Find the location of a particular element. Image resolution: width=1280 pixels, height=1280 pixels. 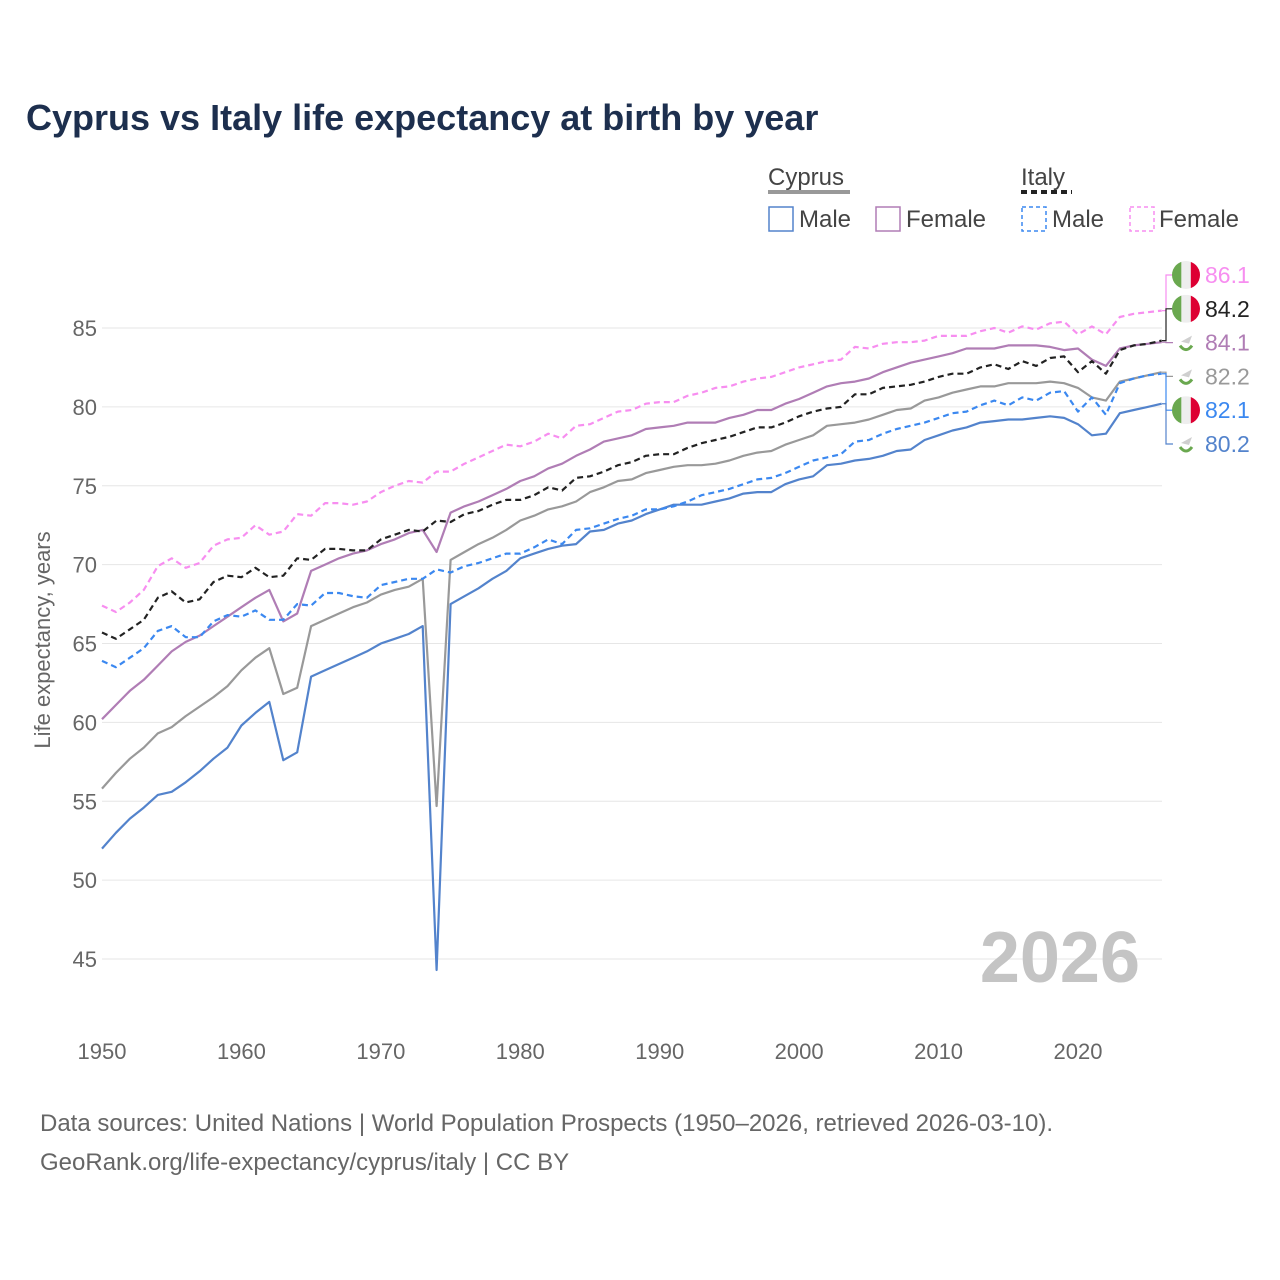

end-label-italy-total: 84.2 is located at coordinates (1227, 309).